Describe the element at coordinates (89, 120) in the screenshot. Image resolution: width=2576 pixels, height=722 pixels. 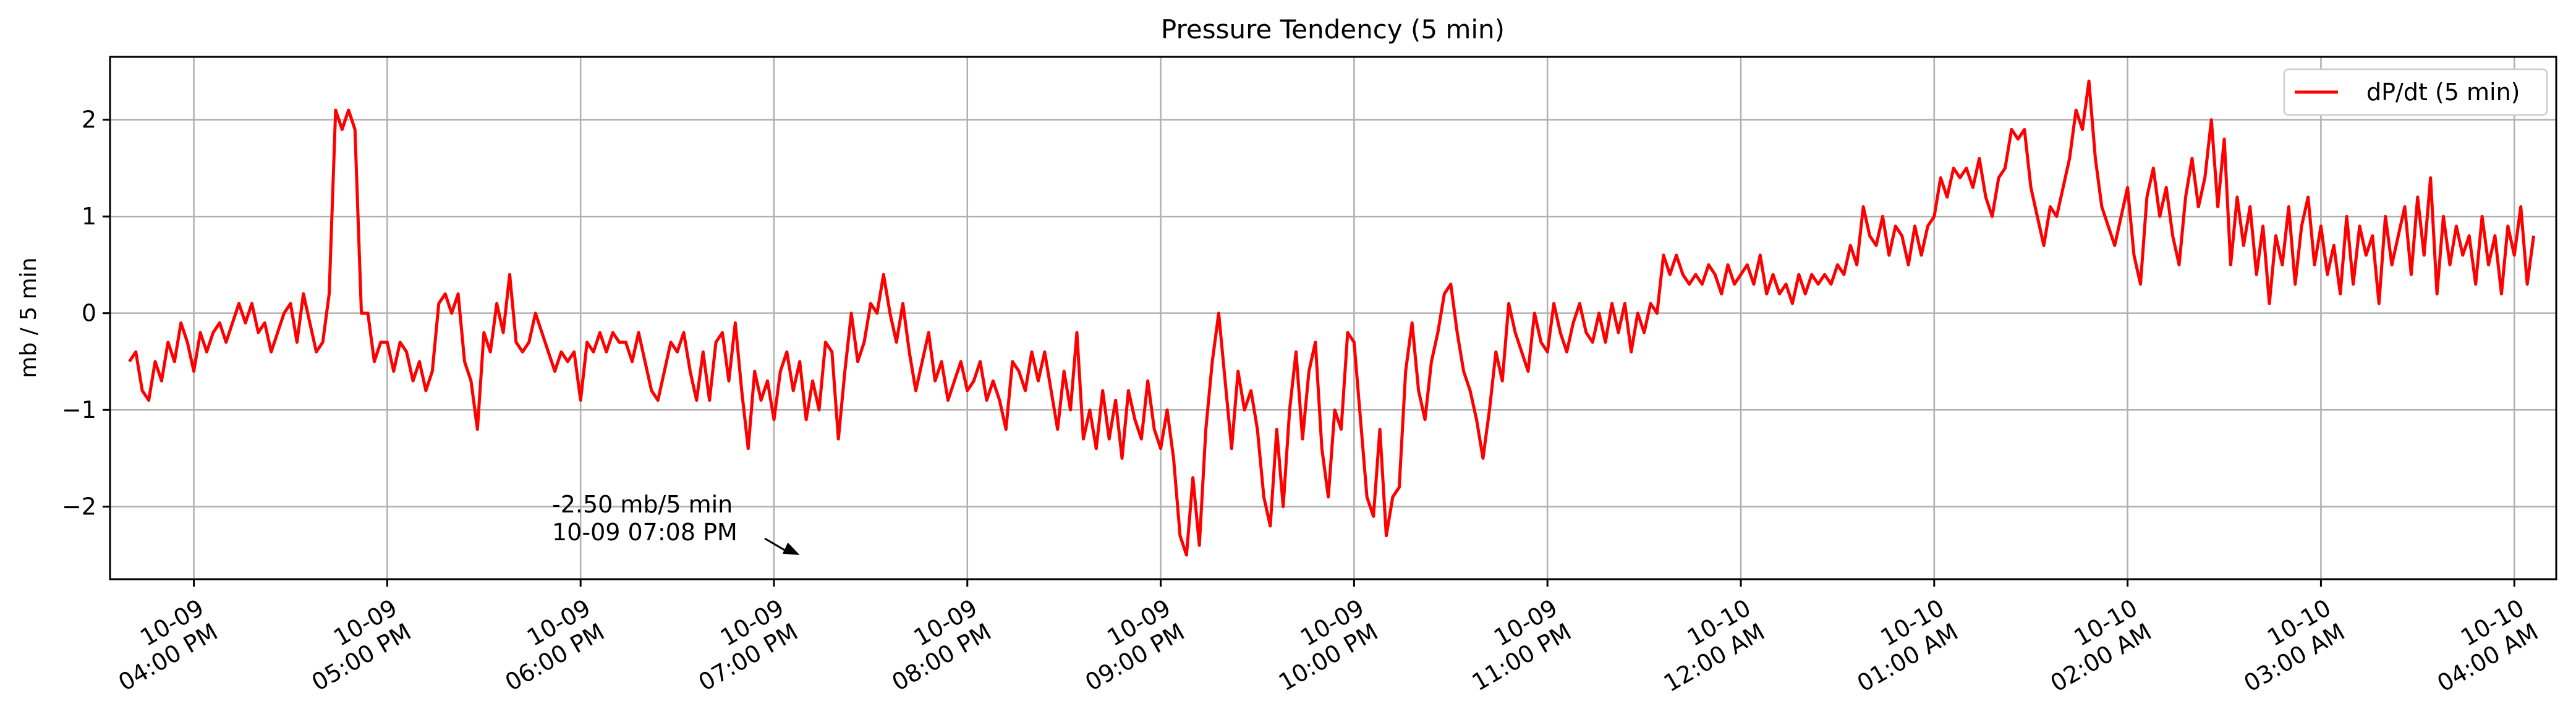
I see `y-tick-label: 2` at that location.